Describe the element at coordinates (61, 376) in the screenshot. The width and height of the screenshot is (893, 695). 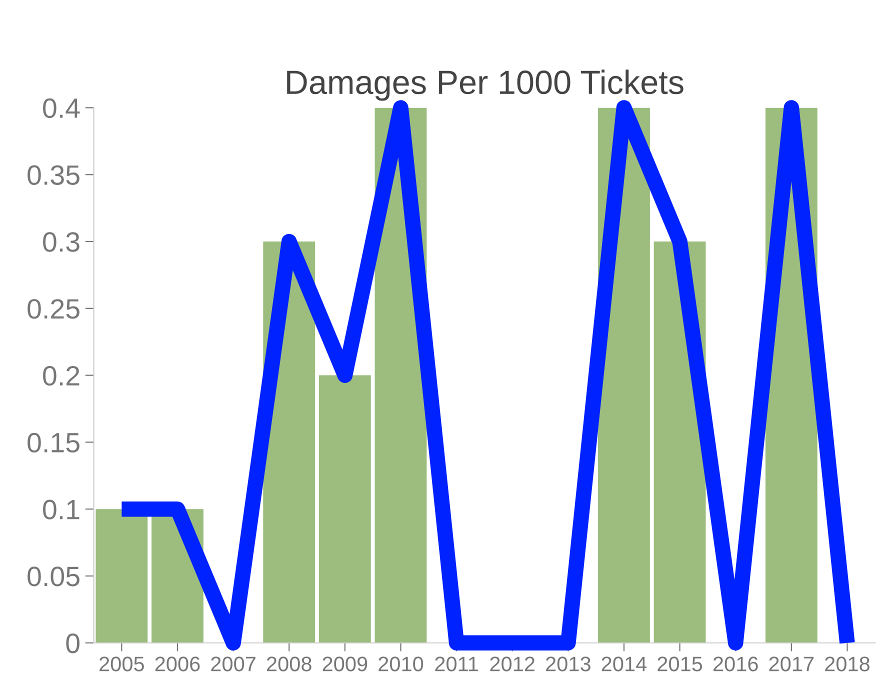
I see `y-tick-label: 0.2` at that location.